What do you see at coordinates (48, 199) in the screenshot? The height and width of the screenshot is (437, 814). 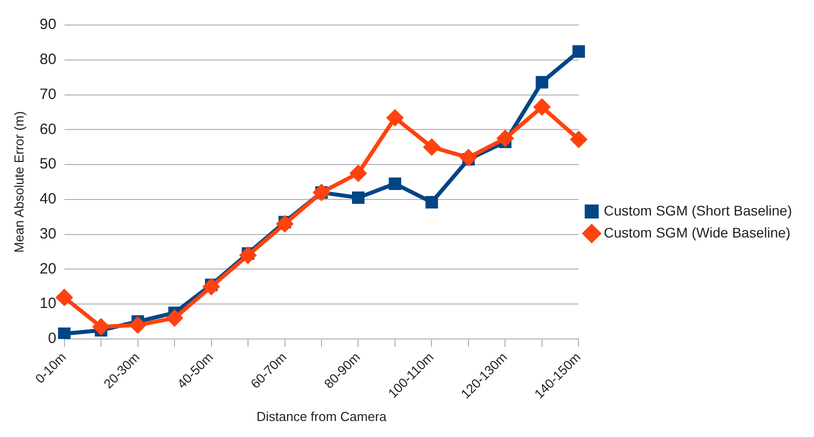 I see `y-tick-label: 40` at bounding box center [48, 199].